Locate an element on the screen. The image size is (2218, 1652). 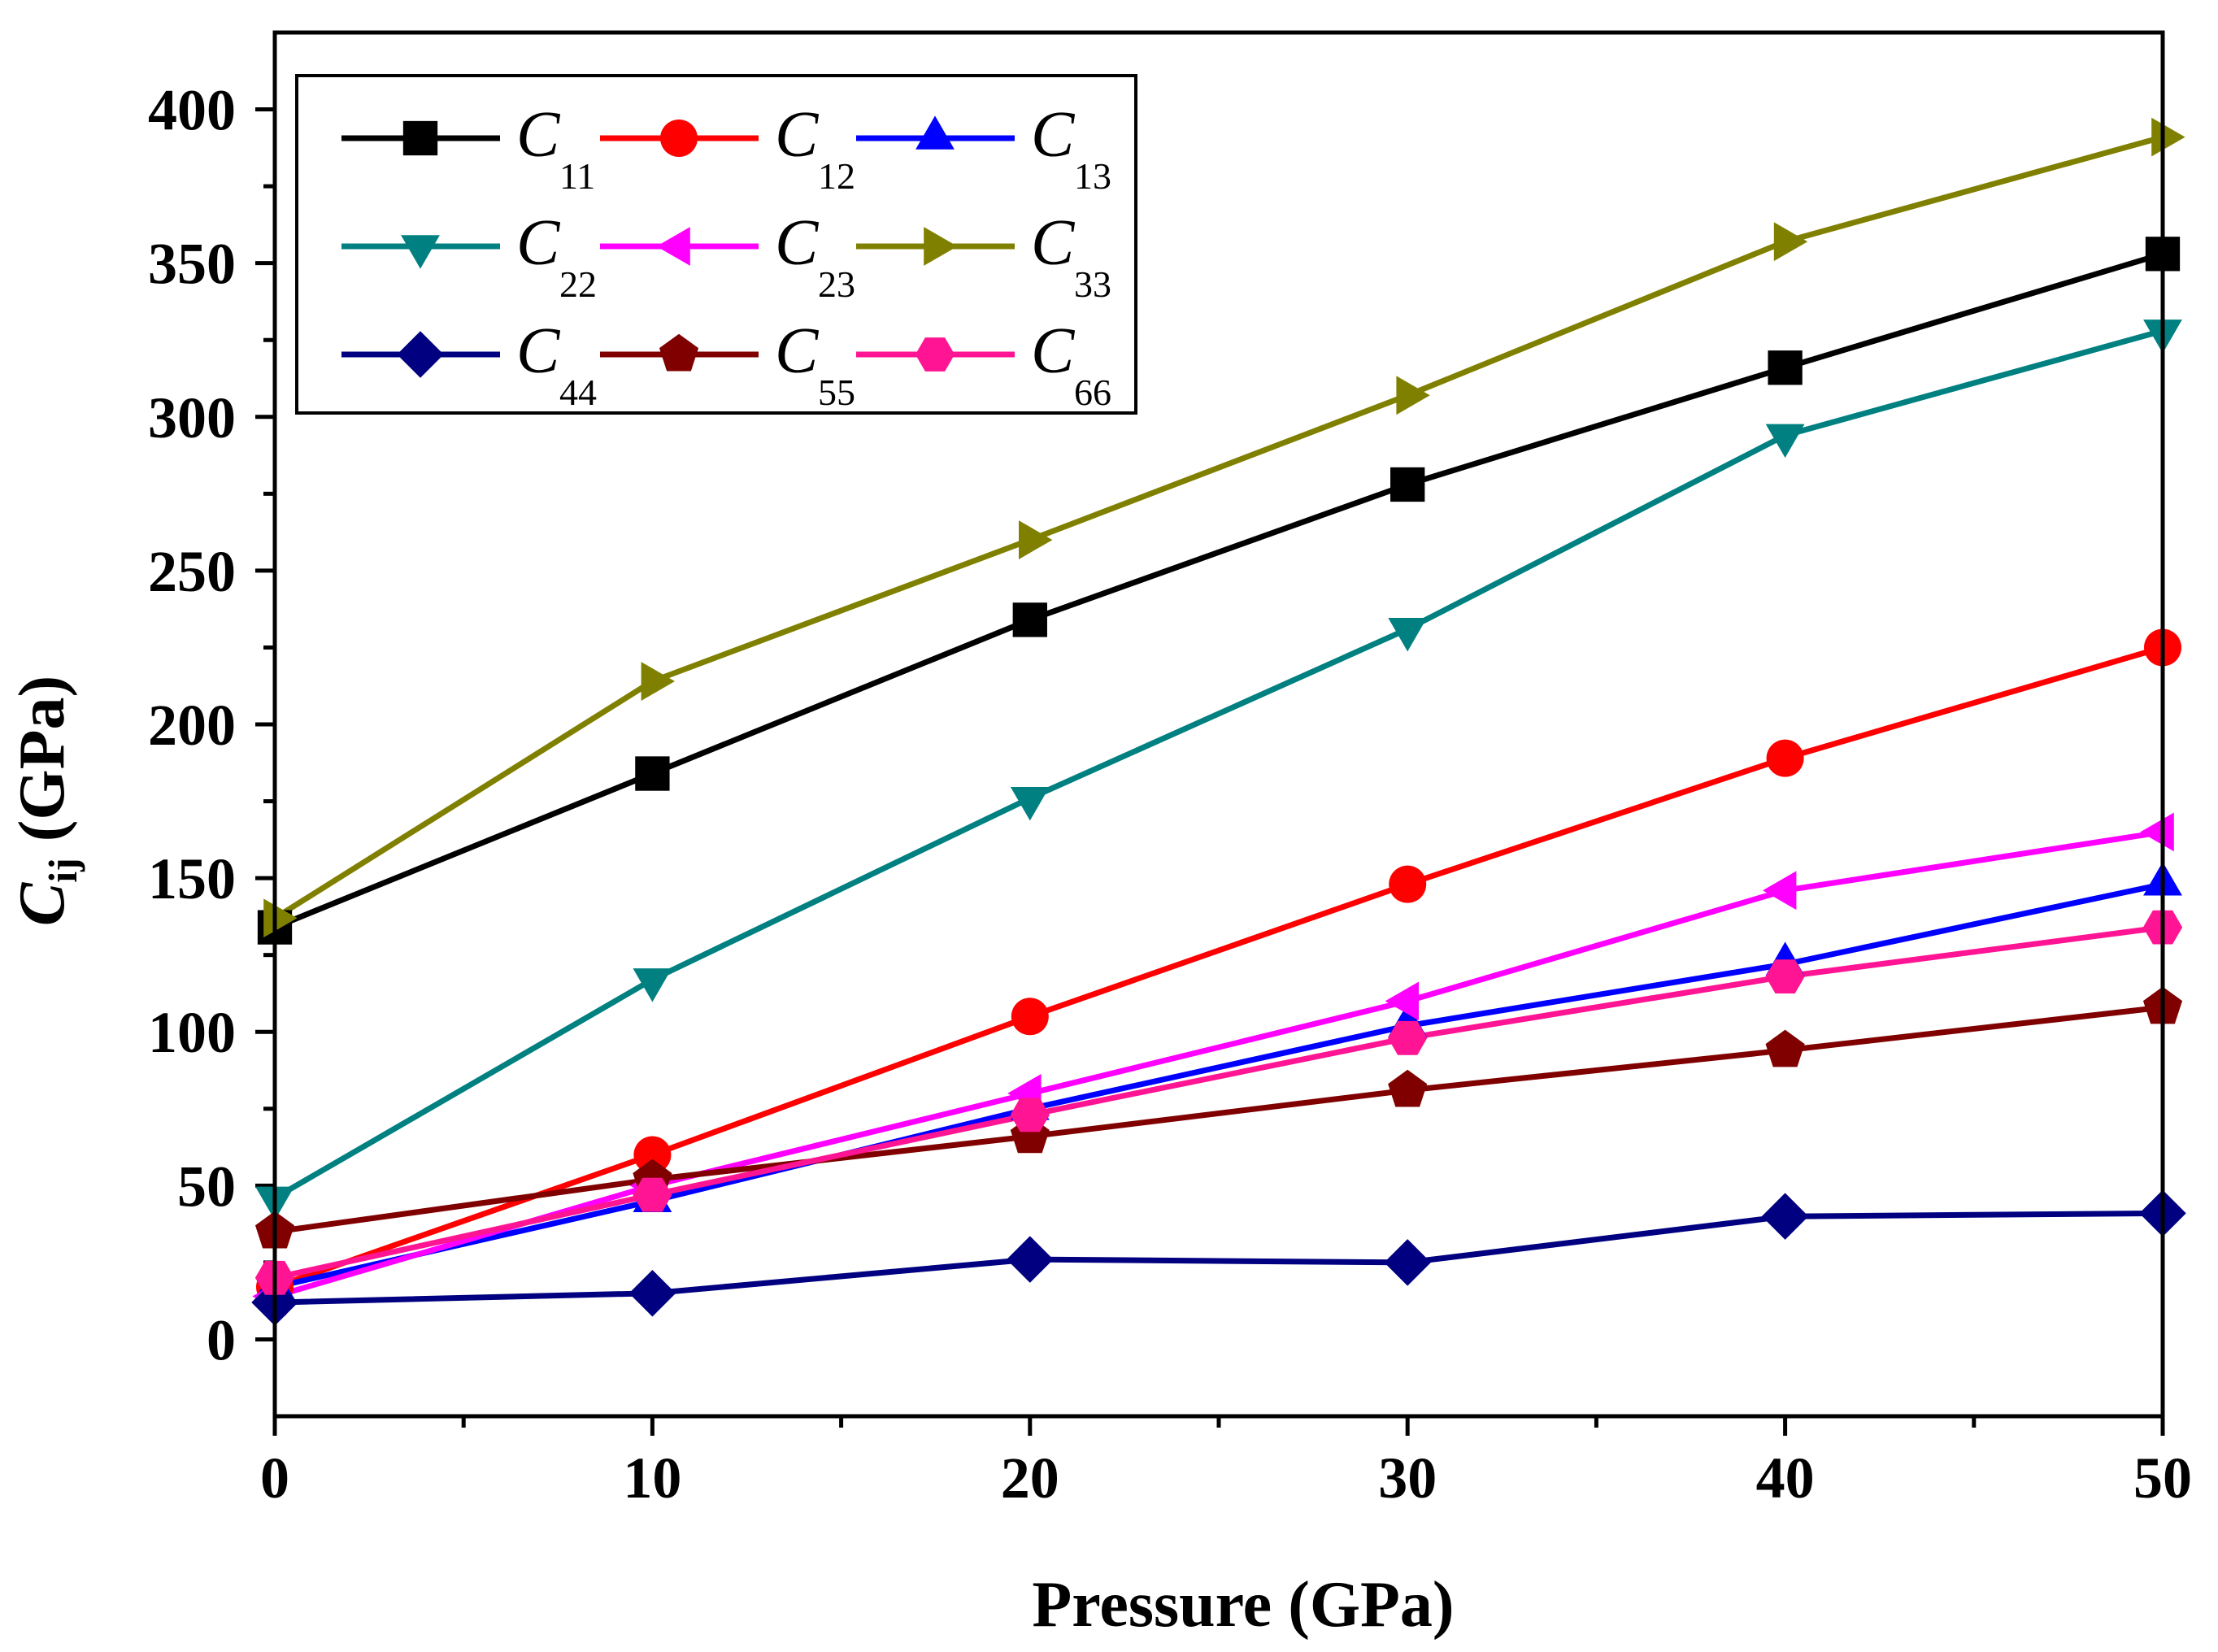
legend-entry-c23: C23 is located at coordinates (728, 256).